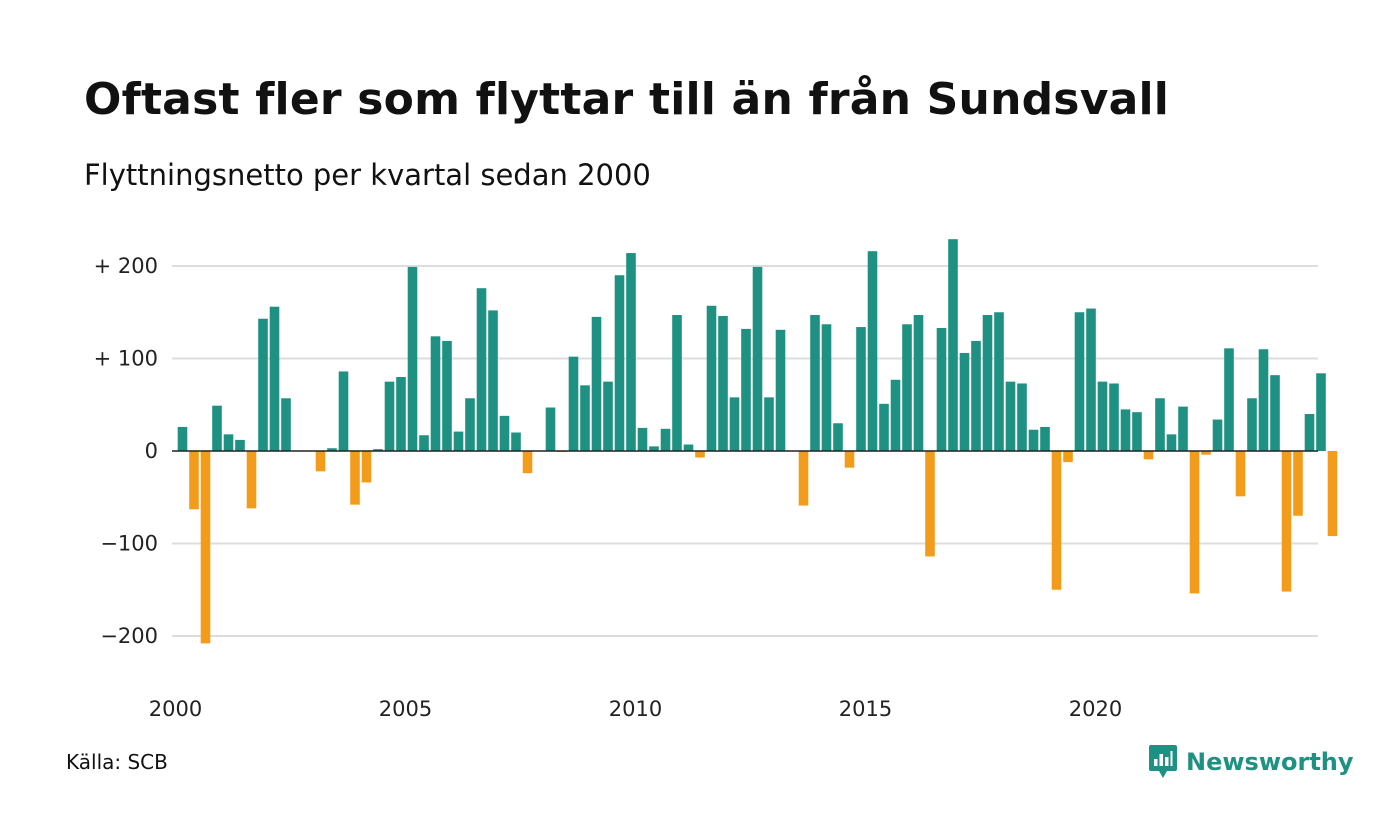 The width and height of the screenshot is (1400, 840). What do you see at coordinates (1270, 762) in the screenshot?
I see `brand-name: Newsworthy` at bounding box center [1270, 762].